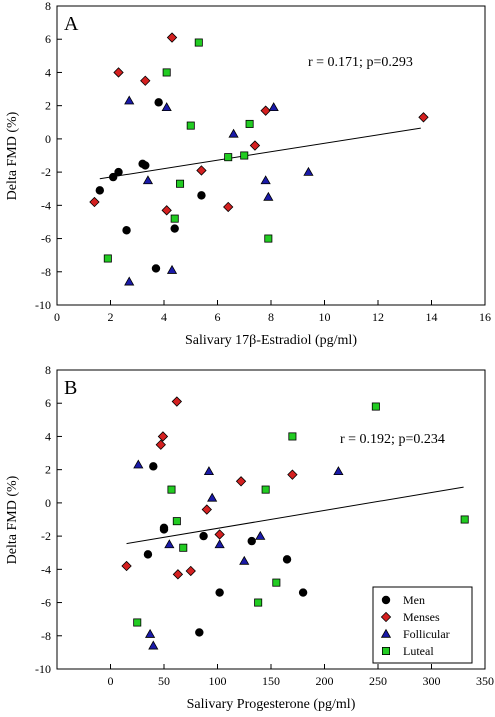  I want to click on legend-label: Men, so click(414, 600).